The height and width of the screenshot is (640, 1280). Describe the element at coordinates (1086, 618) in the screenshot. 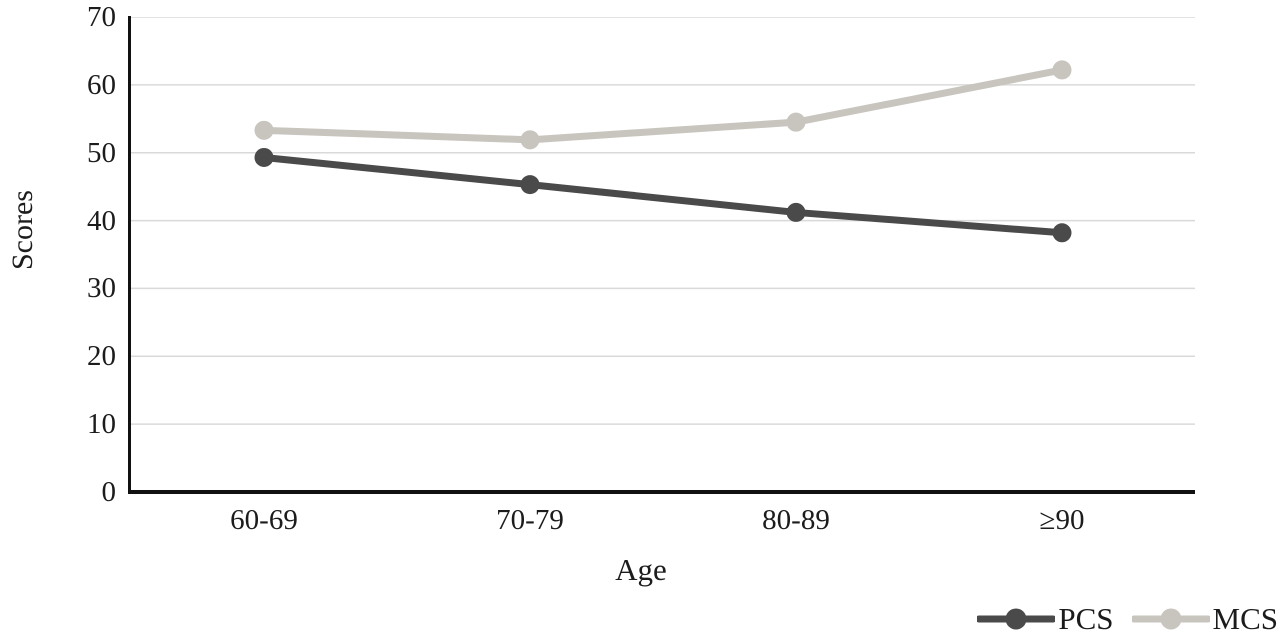

I see `legend-label: PCS` at that location.